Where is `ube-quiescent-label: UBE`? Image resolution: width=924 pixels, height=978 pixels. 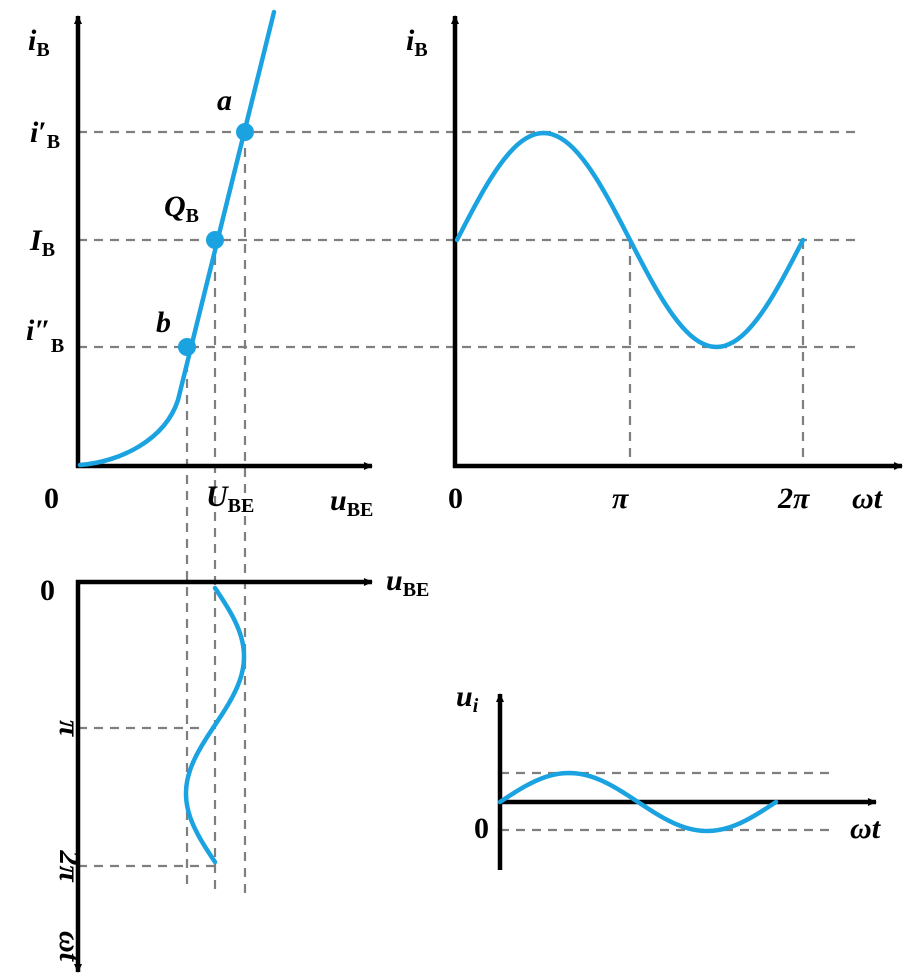 ube-quiescent-label: UBE is located at coordinates (230, 498).